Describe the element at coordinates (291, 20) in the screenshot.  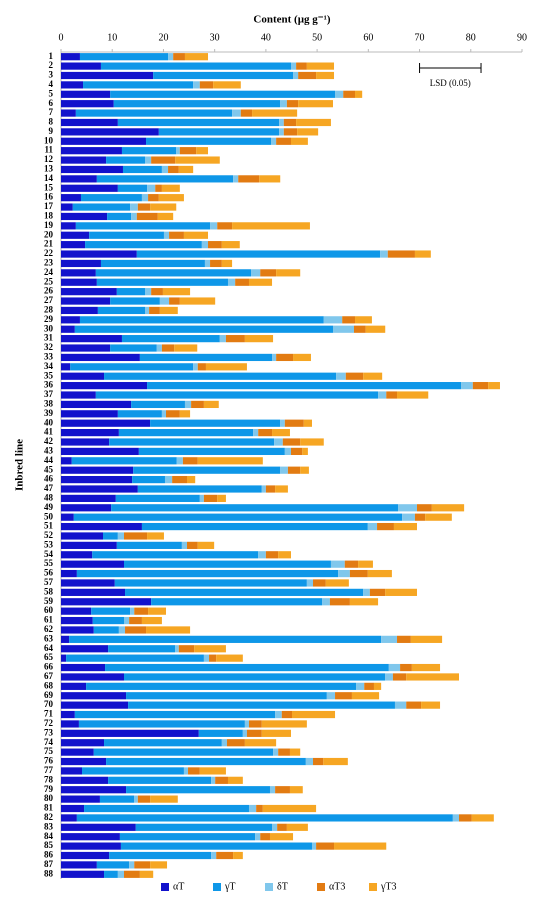
I see `chart-title: Content (µg g⁻¹)` at that location.